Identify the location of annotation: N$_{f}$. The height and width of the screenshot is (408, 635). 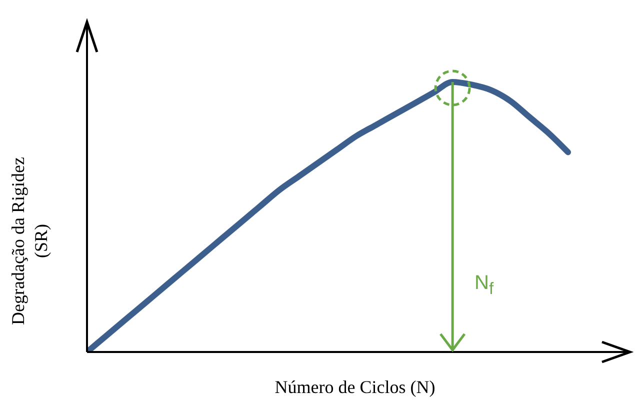
(484, 285).